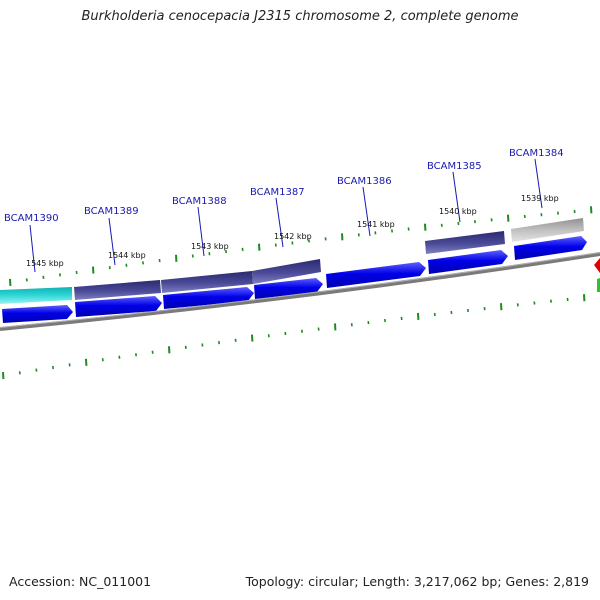 The image size is (600, 600). What do you see at coordinates (293, 236) in the screenshot?
I see `scale-label: 1542 kbp` at bounding box center [293, 236].